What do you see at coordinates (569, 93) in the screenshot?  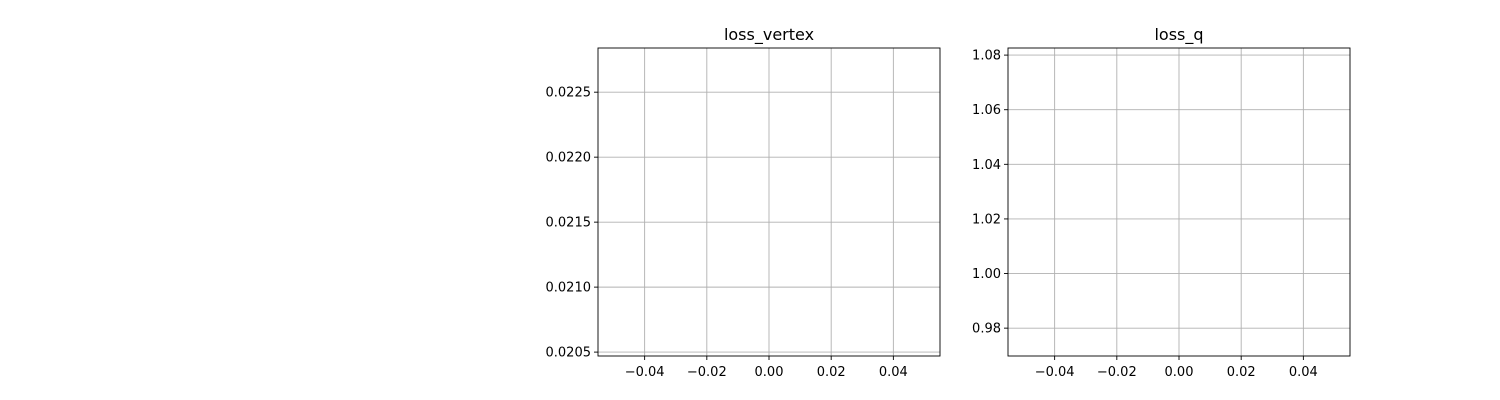 I see `y-tick-label: 0.0225` at bounding box center [569, 93].